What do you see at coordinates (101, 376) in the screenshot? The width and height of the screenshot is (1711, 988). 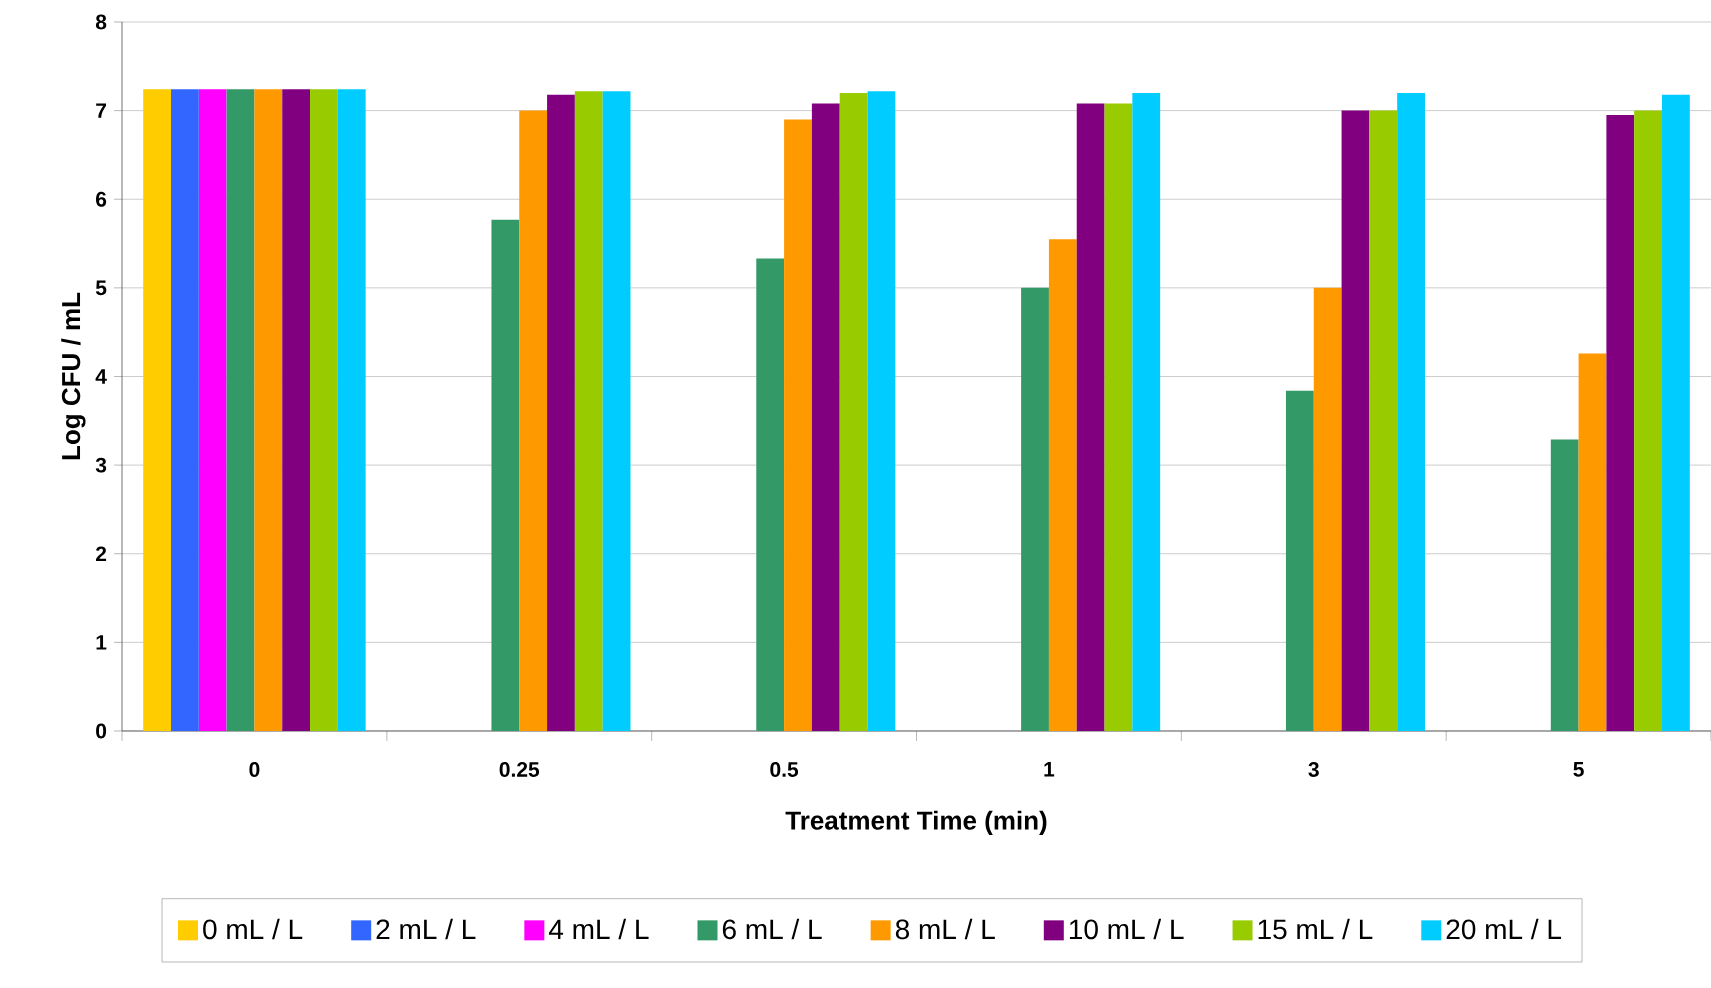 I see `y-tick-label: 4` at bounding box center [101, 376].